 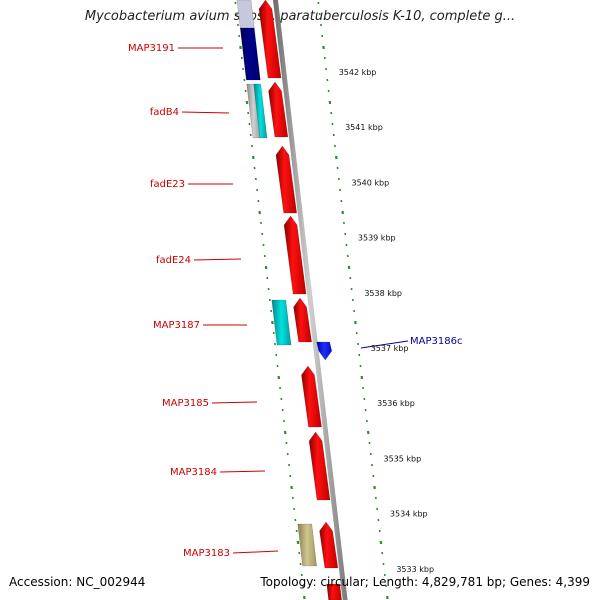 What do you see at coordinates (250, 54) in the screenshot?
I see `gene-navy` at bounding box center [250, 54].